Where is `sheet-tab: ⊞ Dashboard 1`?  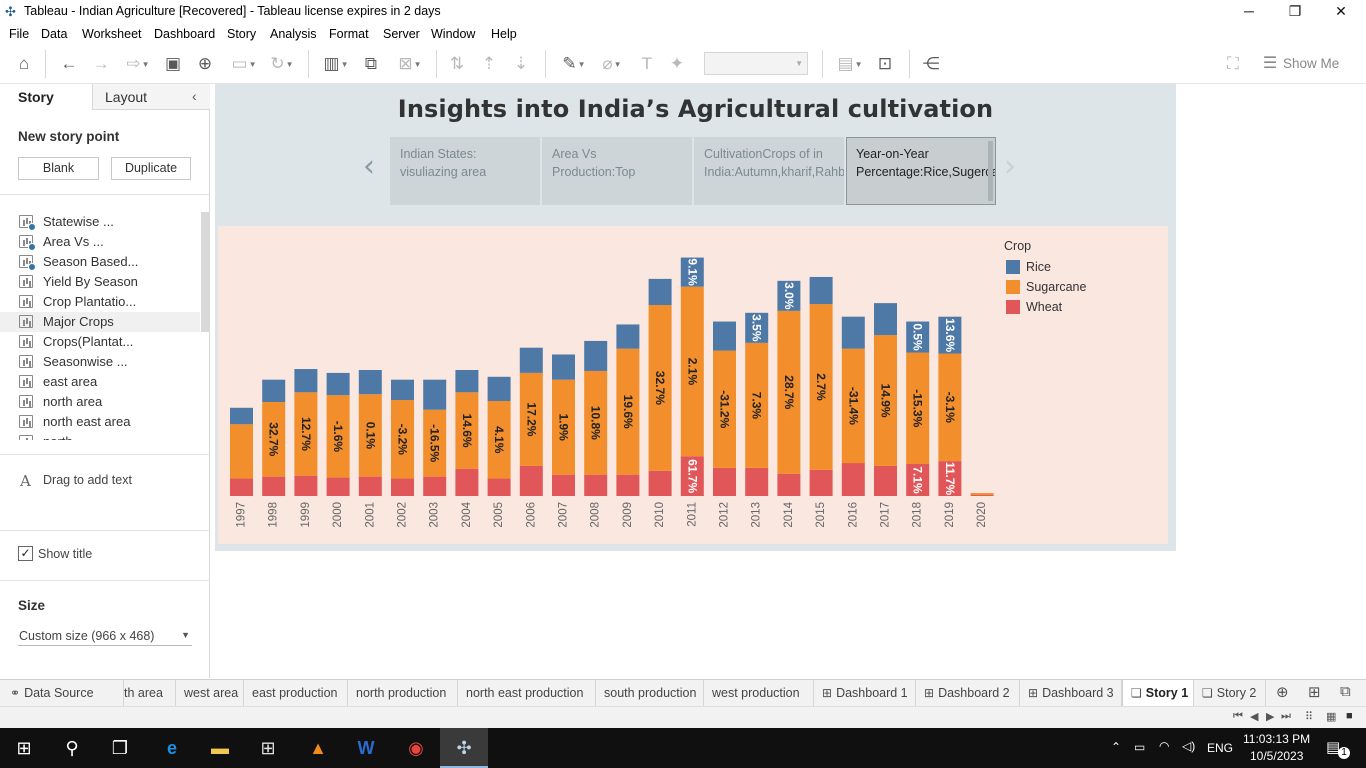 sheet-tab: ⊞ Dashboard 1 is located at coordinates (865, 693).